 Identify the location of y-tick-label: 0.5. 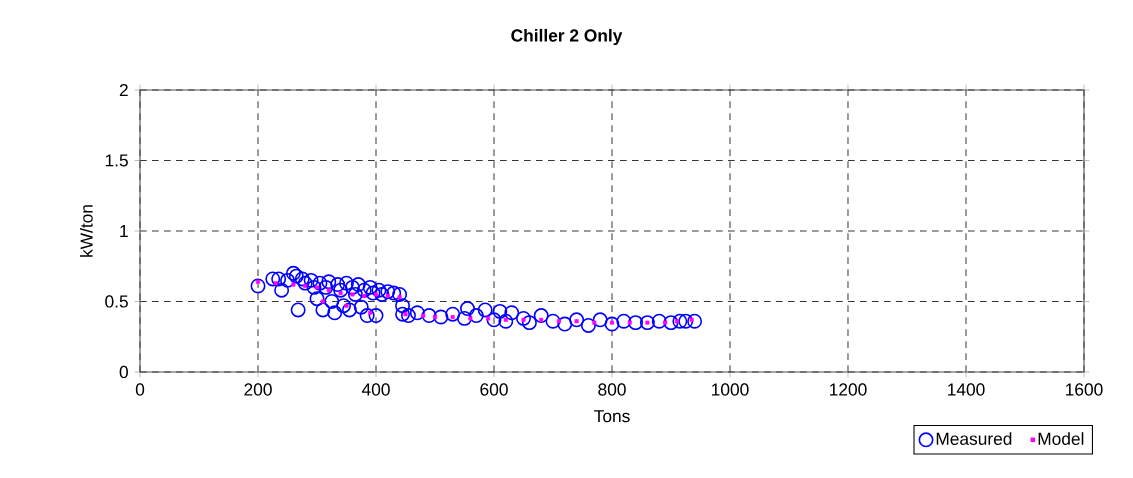
(116, 301).